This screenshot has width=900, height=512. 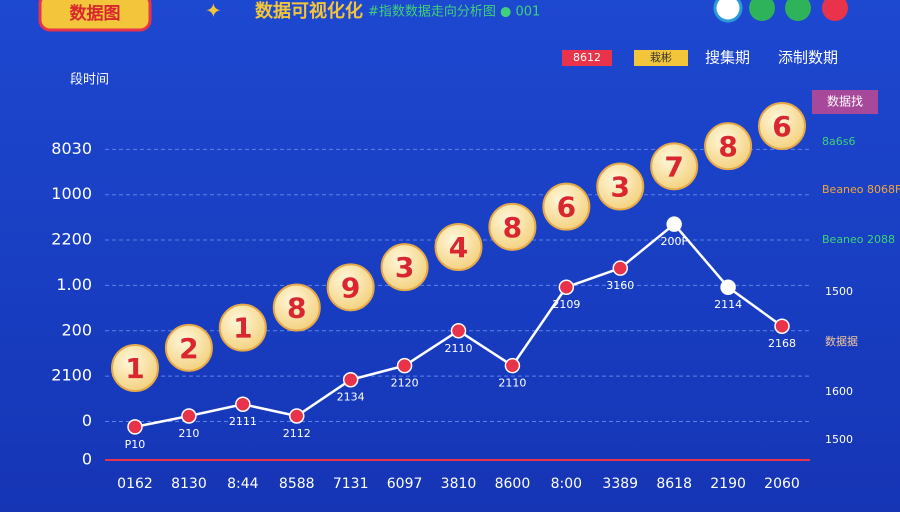 What do you see at coordinates (513, 484) in the screenshot?
I see `x-tick-label: 8600` at bounding box center [513, 484].